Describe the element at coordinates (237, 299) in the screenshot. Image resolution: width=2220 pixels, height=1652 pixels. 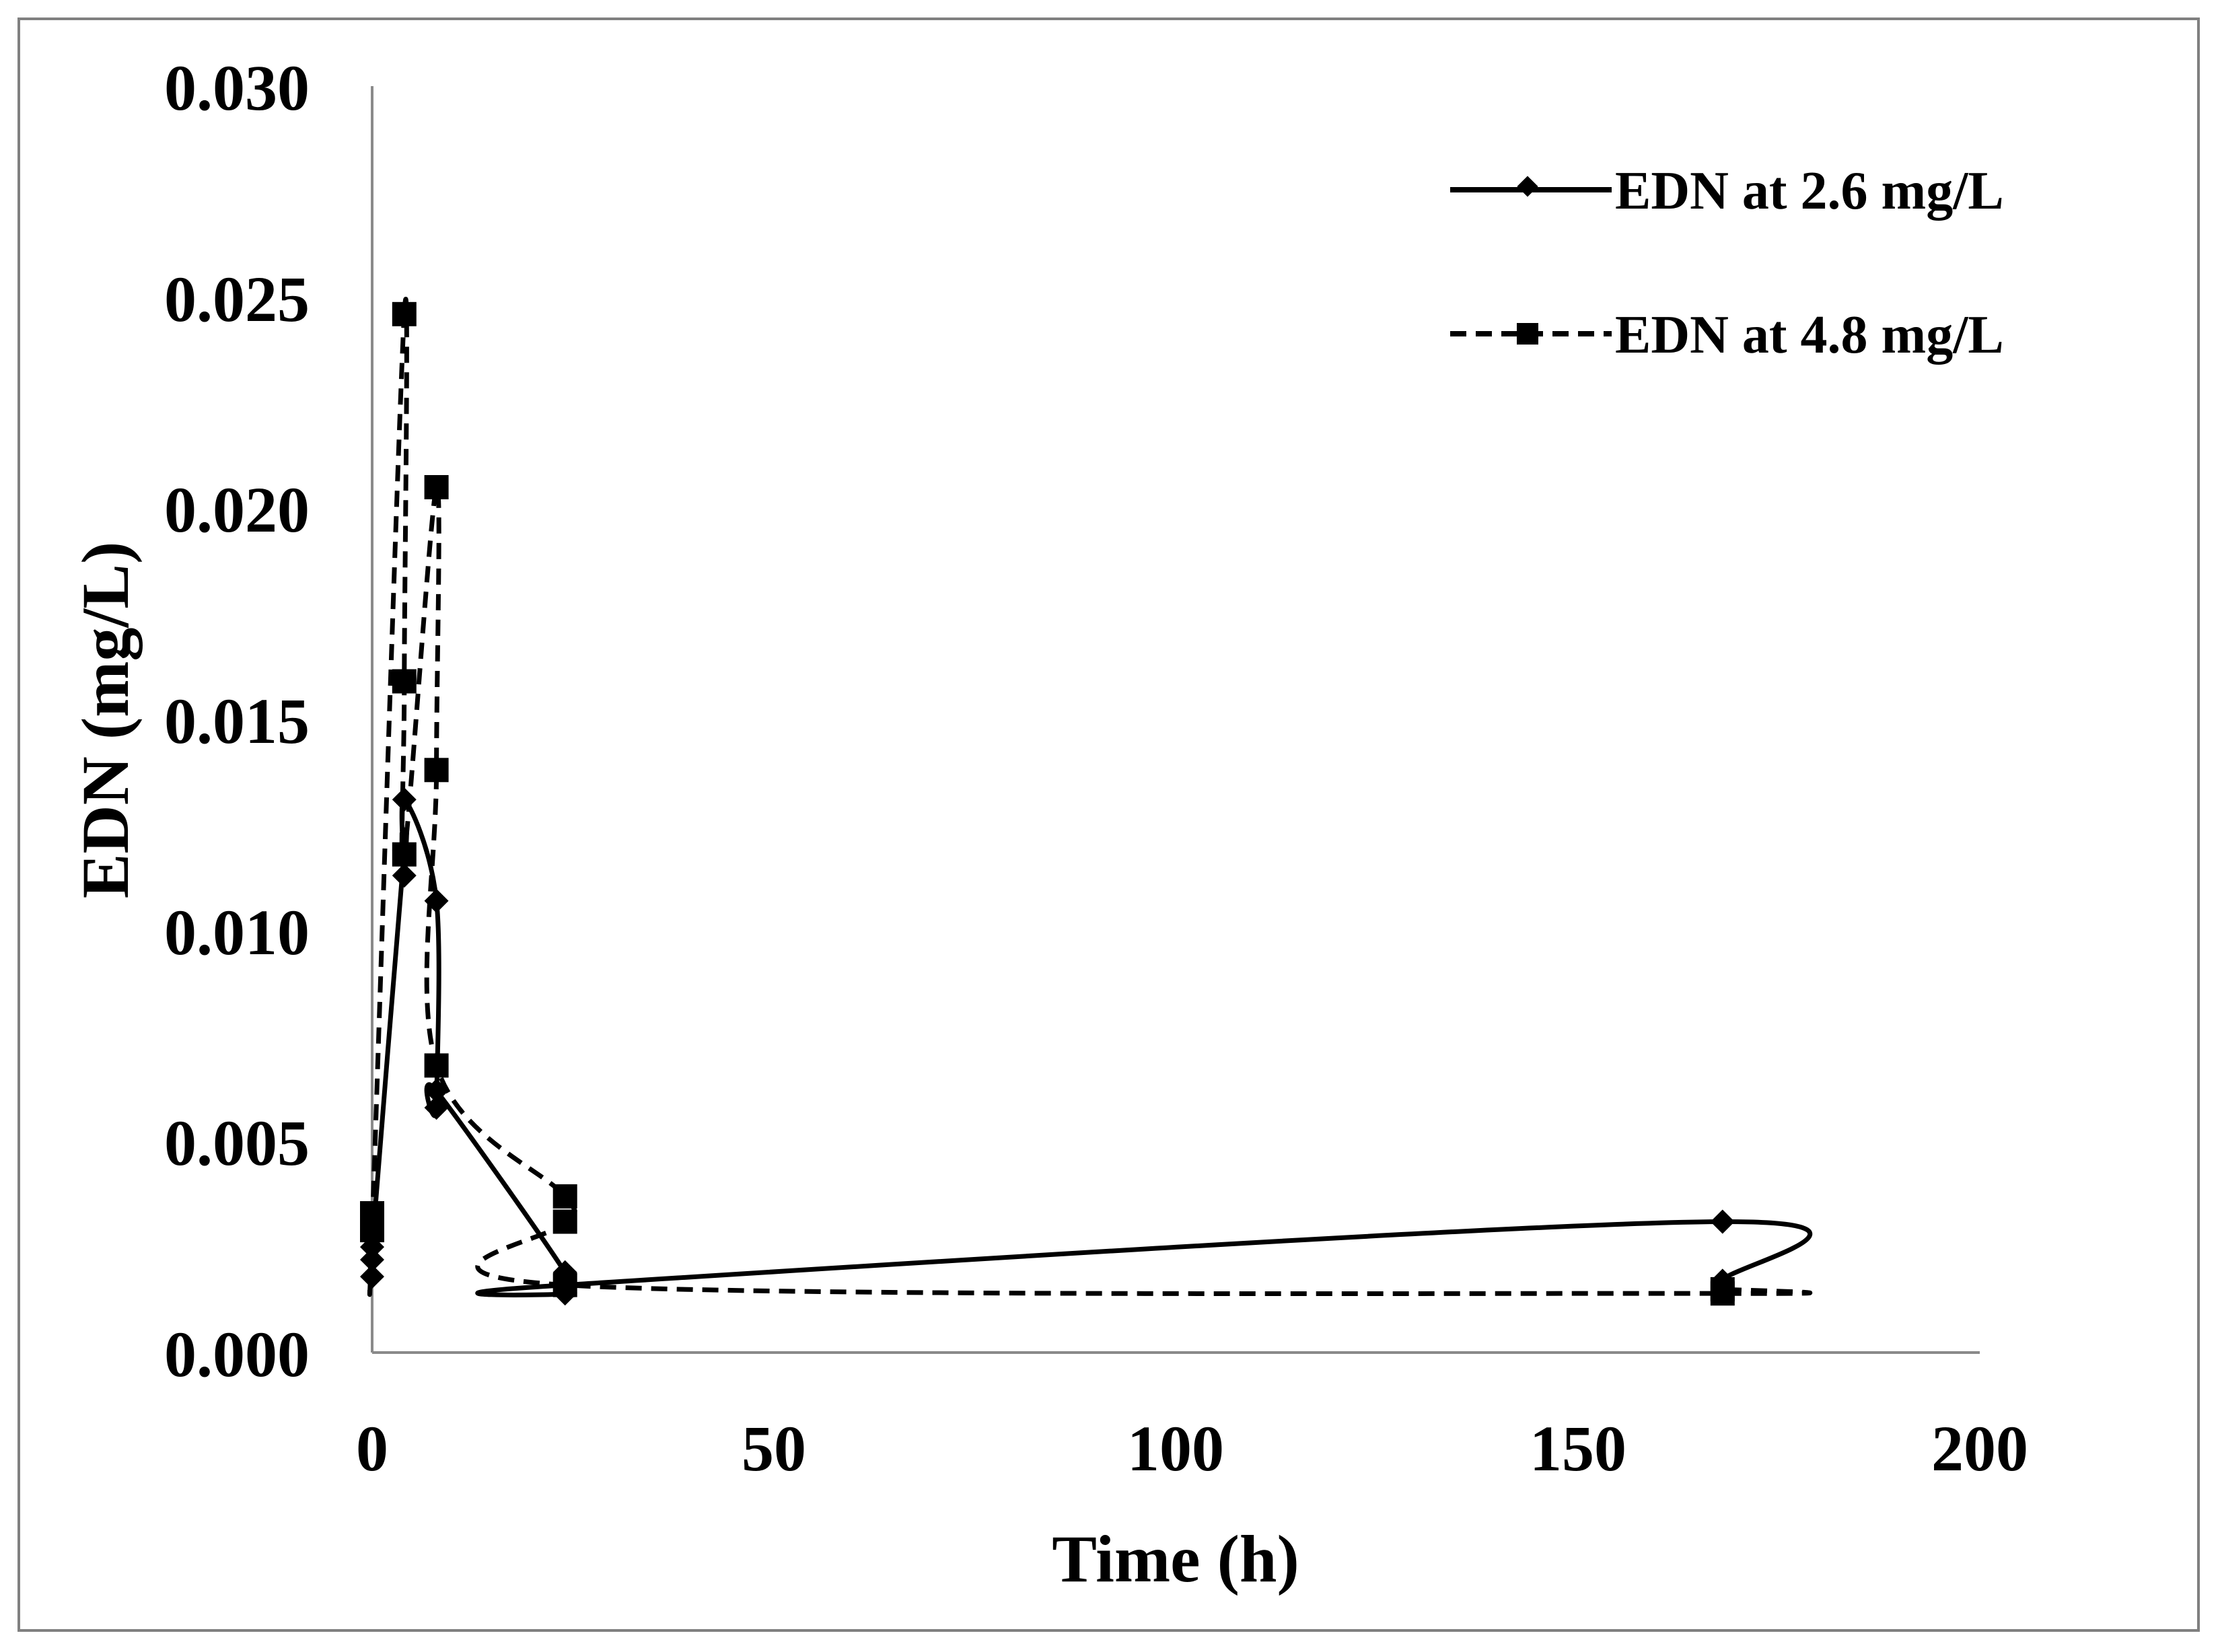
I see `y-tick-label: 0.025` at that location.